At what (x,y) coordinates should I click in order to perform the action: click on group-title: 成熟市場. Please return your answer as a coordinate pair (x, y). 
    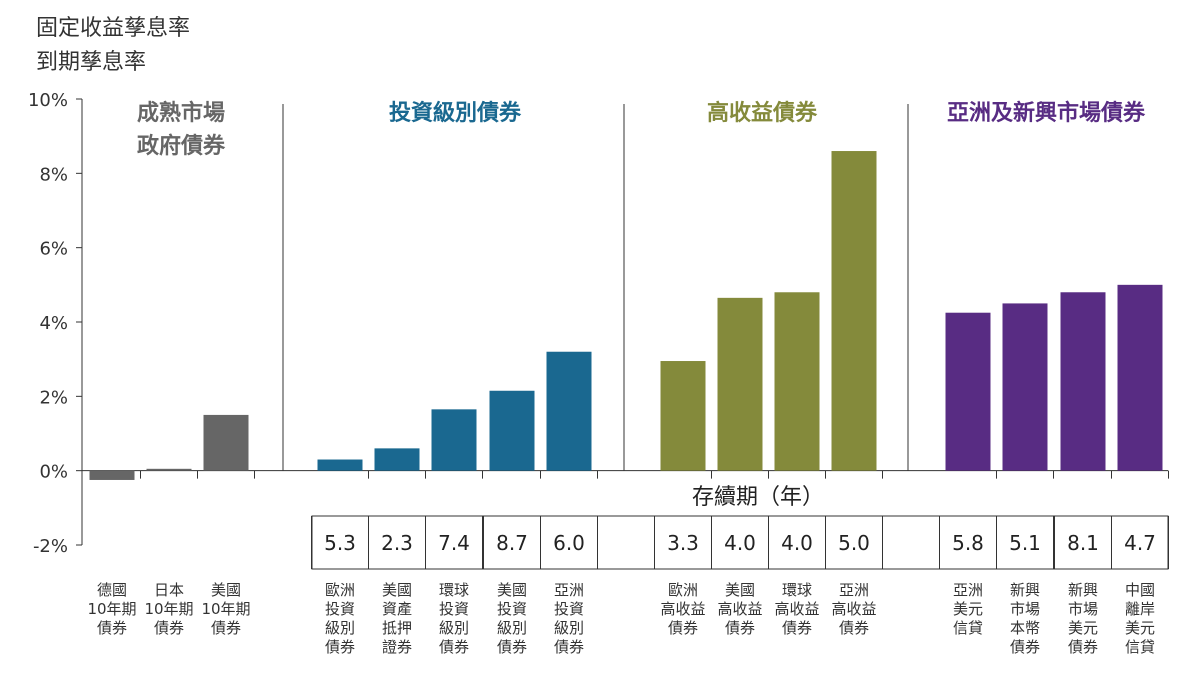
    Looking at the image, I should click on (181, 113).